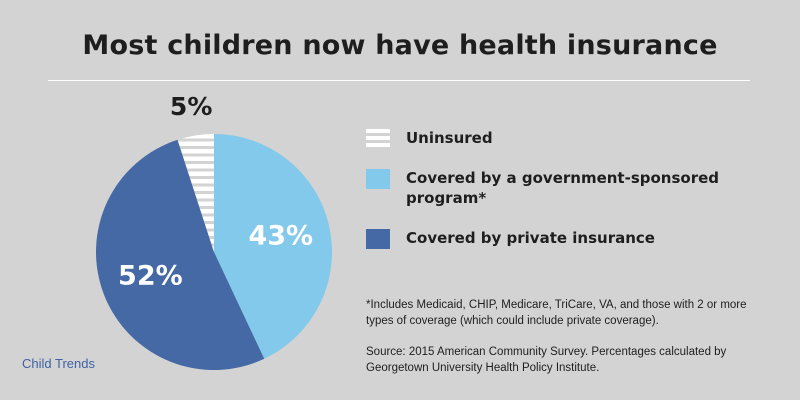 The width and height of the screenshot is (800, 400). I want to click on chart-title: Most children now have health insurance, so click(400, 45).